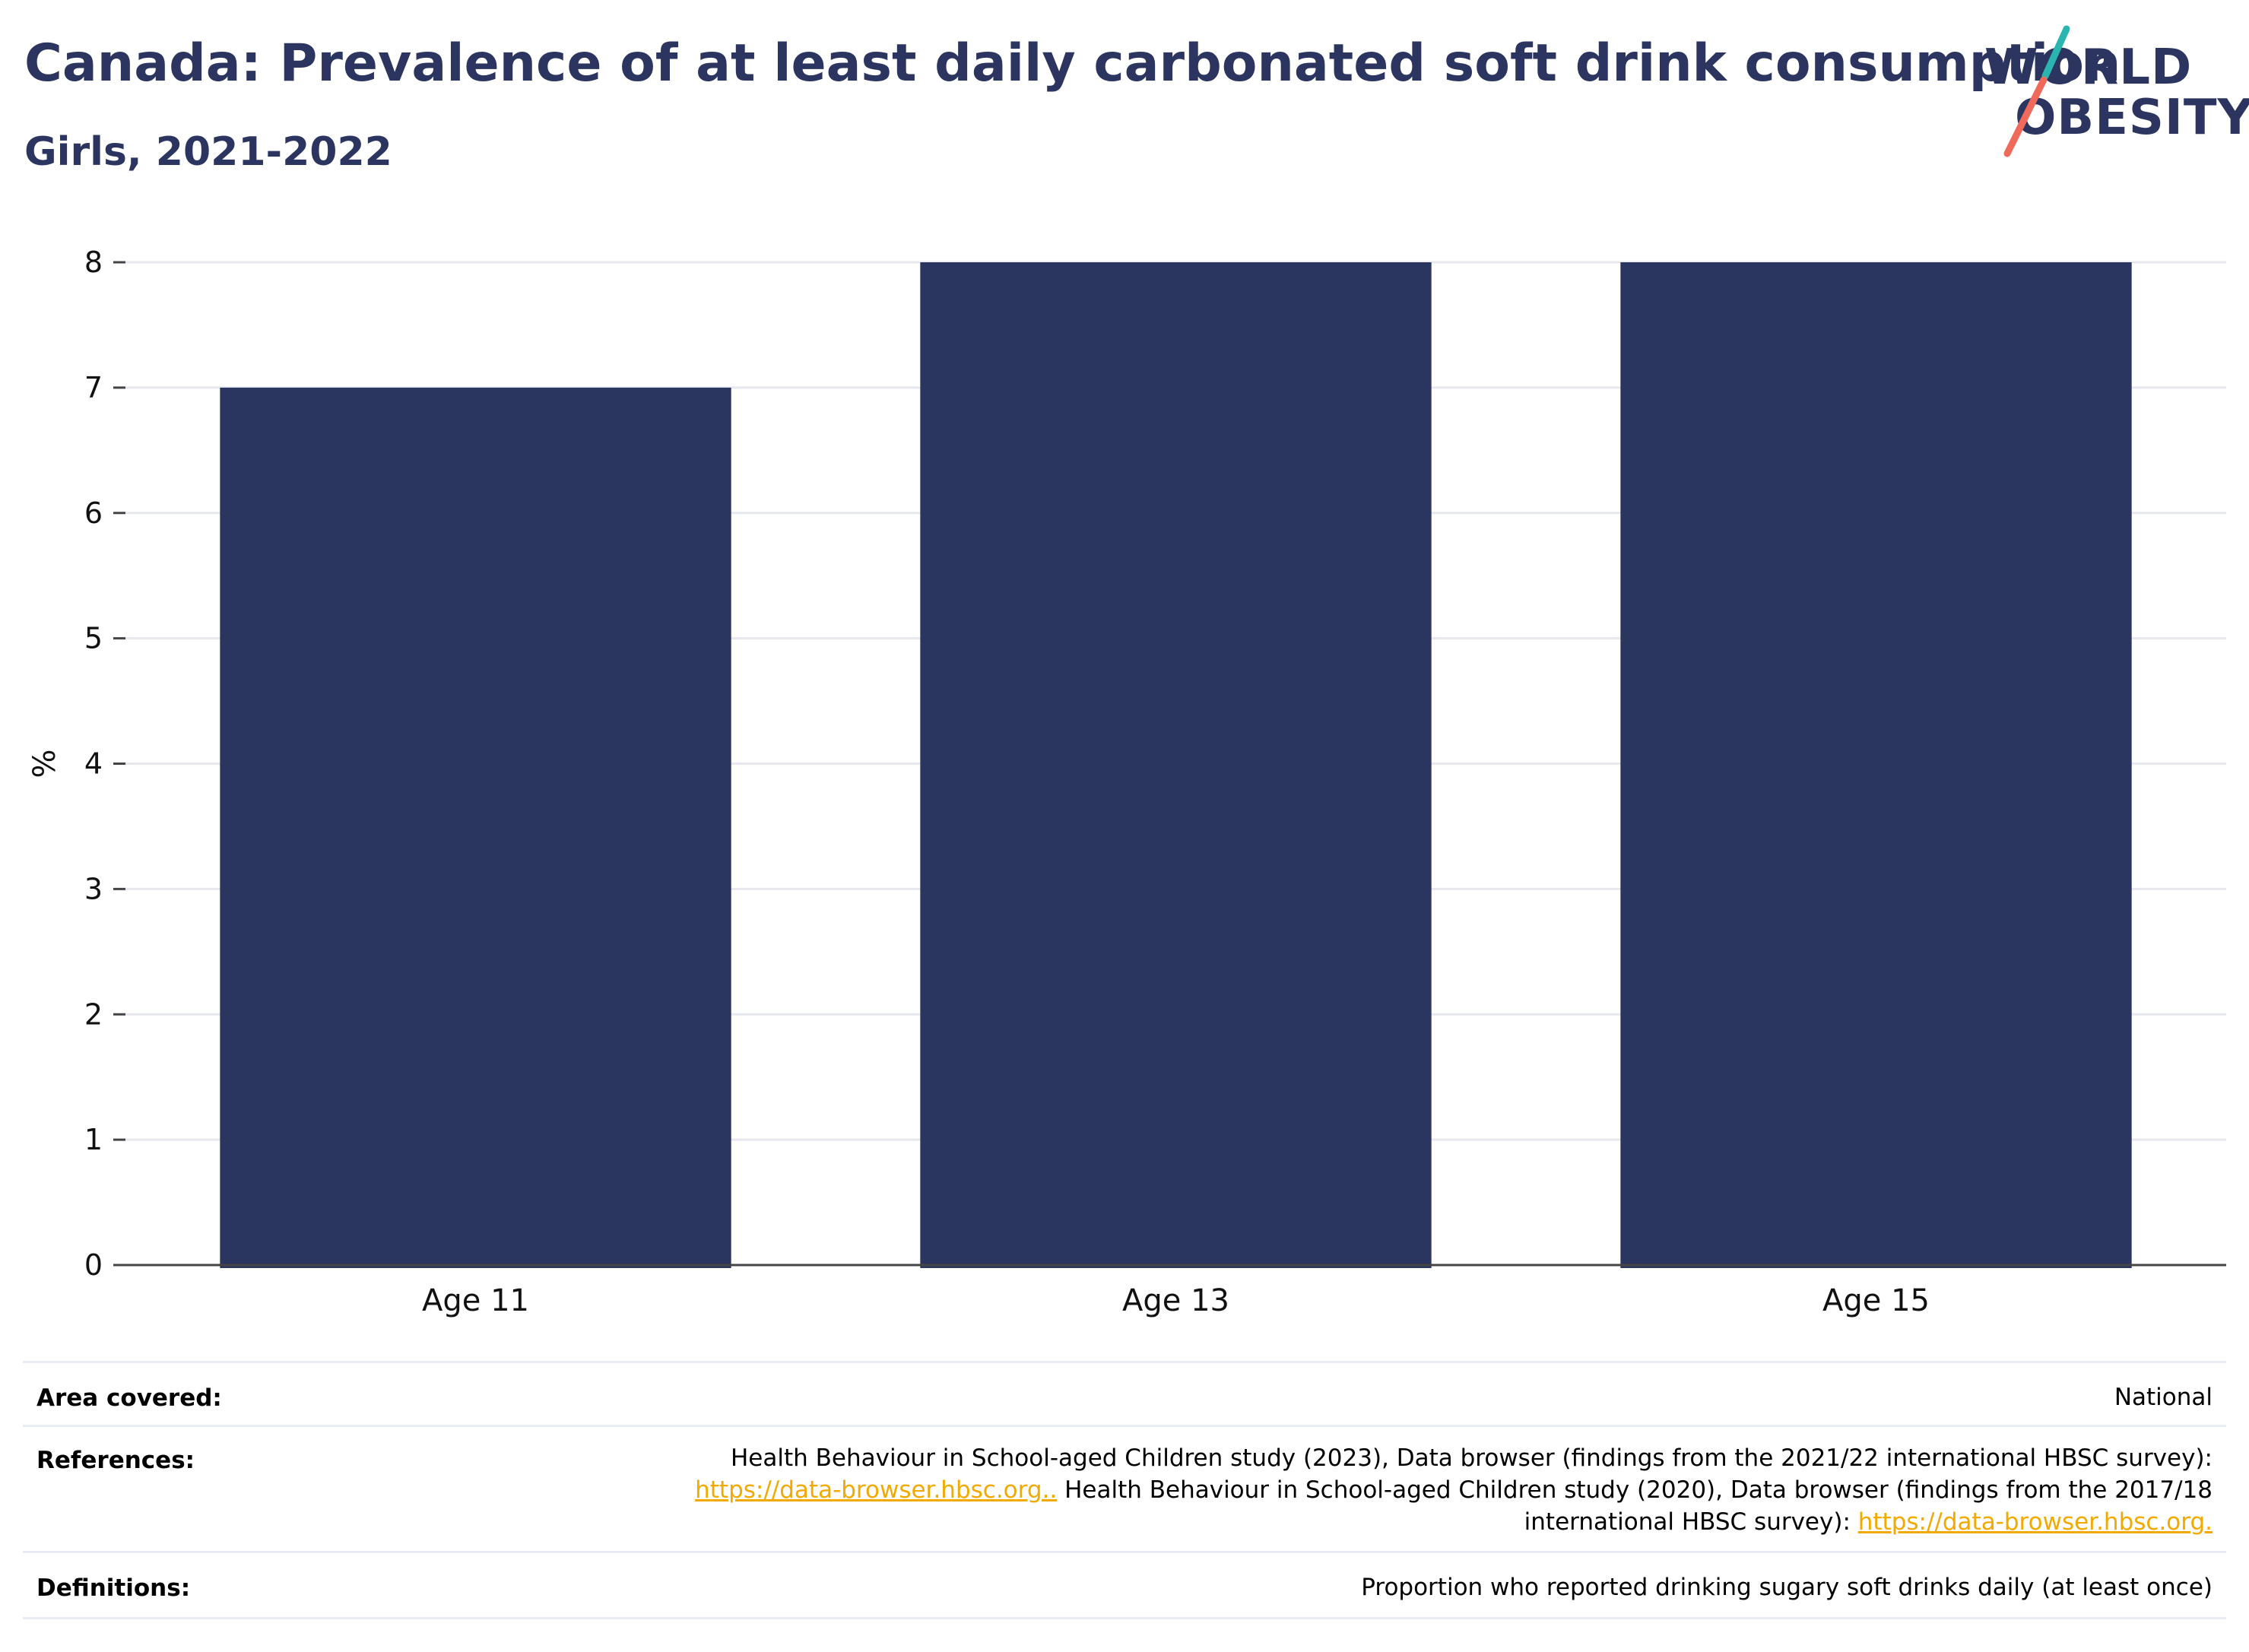 The image size is (2249, 1652). I want to click on y-axis-ticks: 0 1 2 3 4 5 6 7 8, so click(104, 764).